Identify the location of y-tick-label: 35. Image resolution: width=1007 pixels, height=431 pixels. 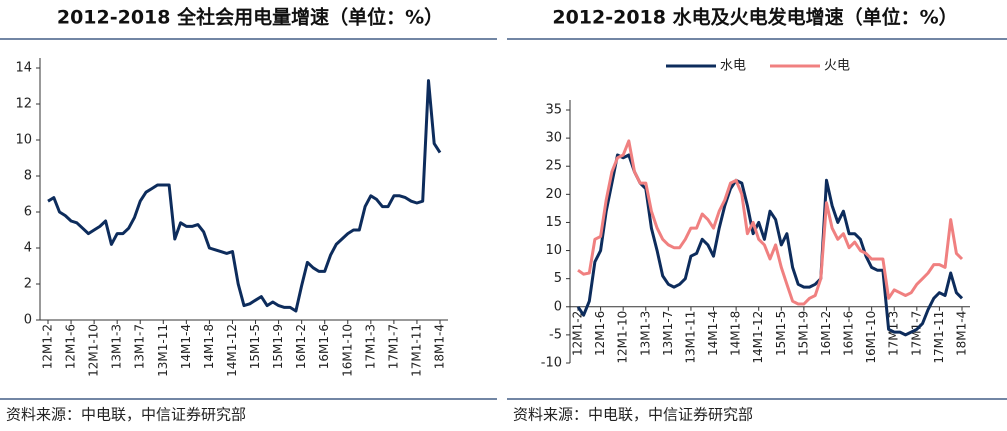
(553, 110).